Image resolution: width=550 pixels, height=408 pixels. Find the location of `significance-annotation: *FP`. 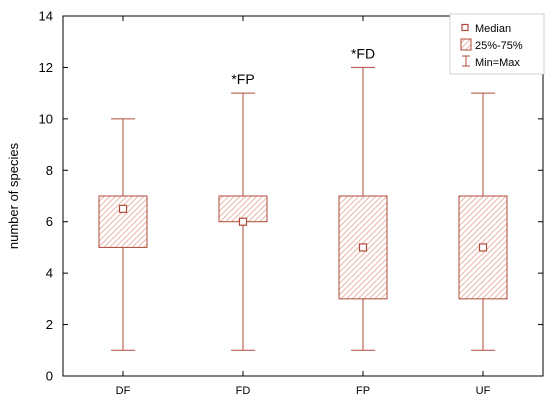

significance-annotation: *FP is located at coordinates (242, 79).